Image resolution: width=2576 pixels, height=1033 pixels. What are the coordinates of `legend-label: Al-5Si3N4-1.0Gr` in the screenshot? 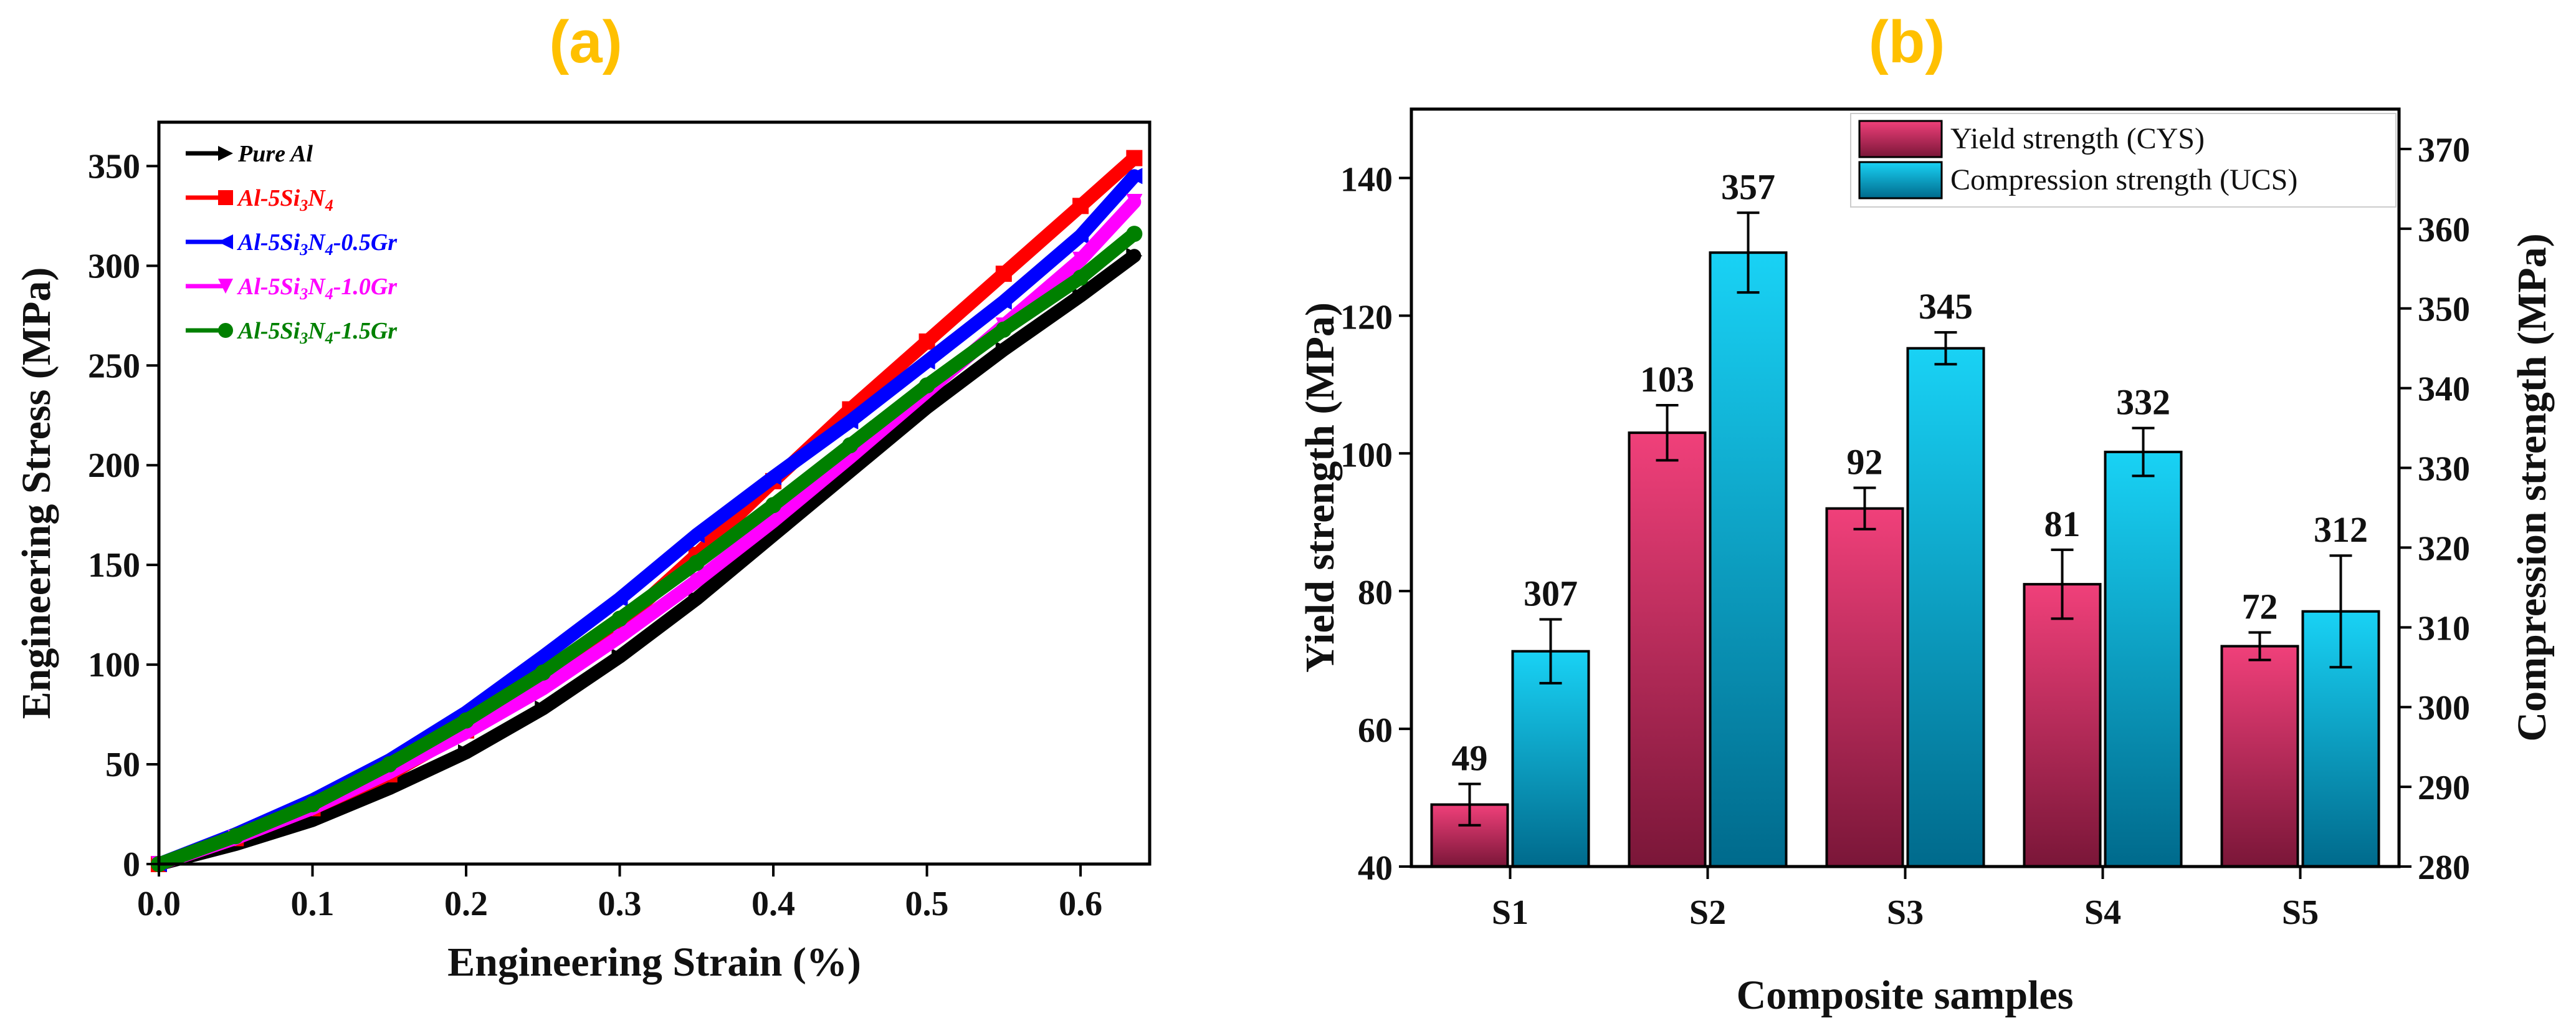 It's located at (318, 288).